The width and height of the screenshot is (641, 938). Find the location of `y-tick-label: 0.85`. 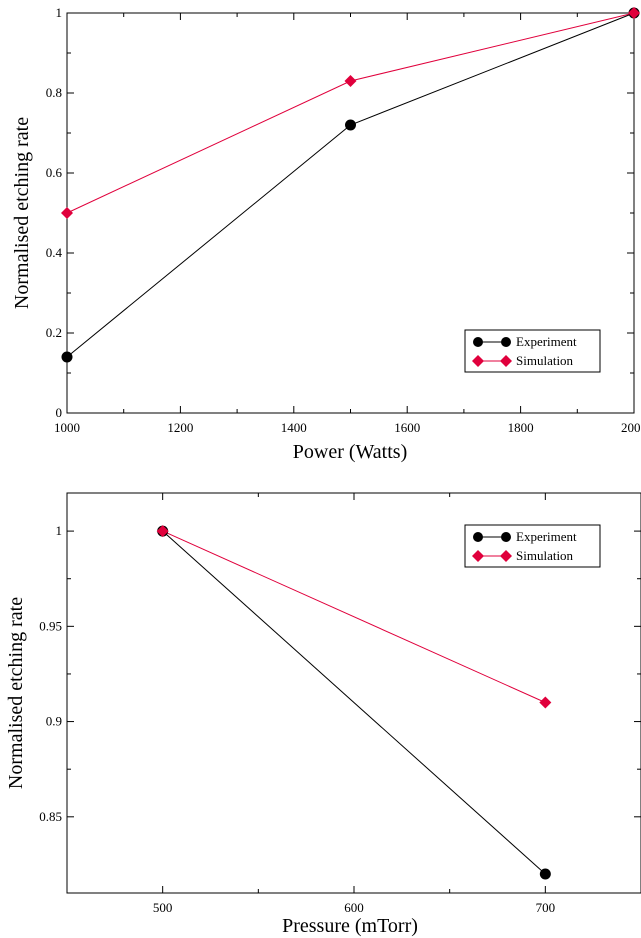

y-tick-label: 0.85 is located at coordinates (50, 816).